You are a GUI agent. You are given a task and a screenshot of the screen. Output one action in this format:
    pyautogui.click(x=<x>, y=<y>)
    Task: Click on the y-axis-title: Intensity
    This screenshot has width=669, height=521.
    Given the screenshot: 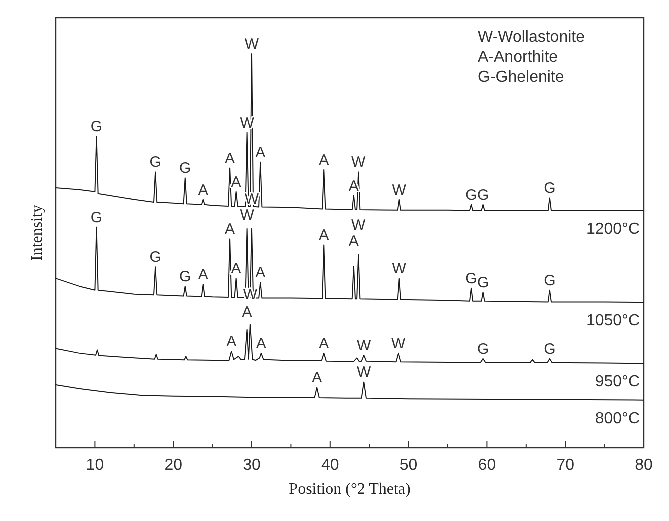 What is the action you would take?
    pyautogui.click(x=37, y=233)
    